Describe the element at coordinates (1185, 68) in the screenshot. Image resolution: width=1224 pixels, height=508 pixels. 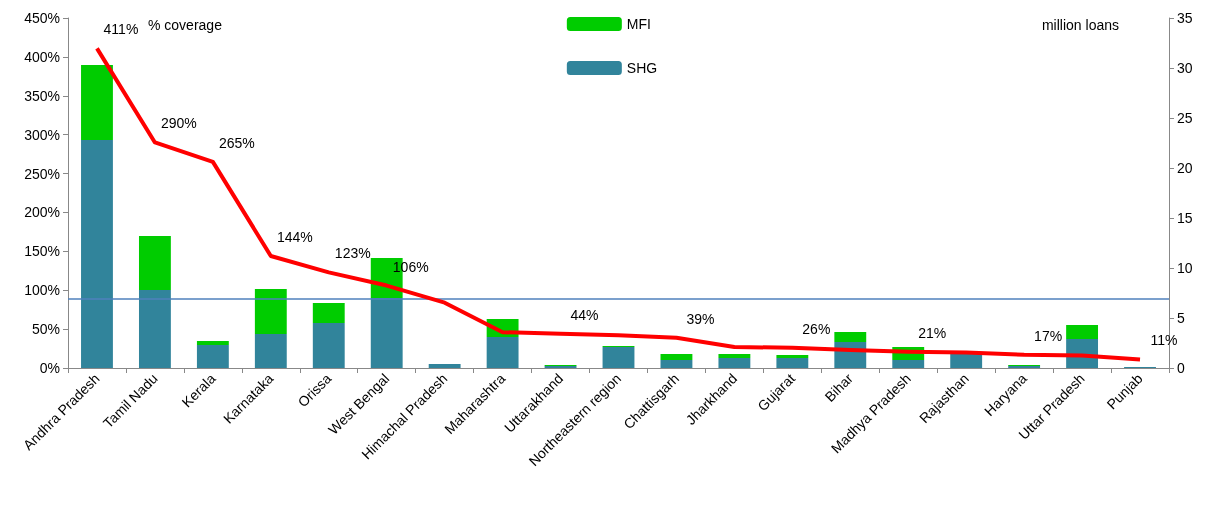
I see `y2-tick-label: 30` at that location.